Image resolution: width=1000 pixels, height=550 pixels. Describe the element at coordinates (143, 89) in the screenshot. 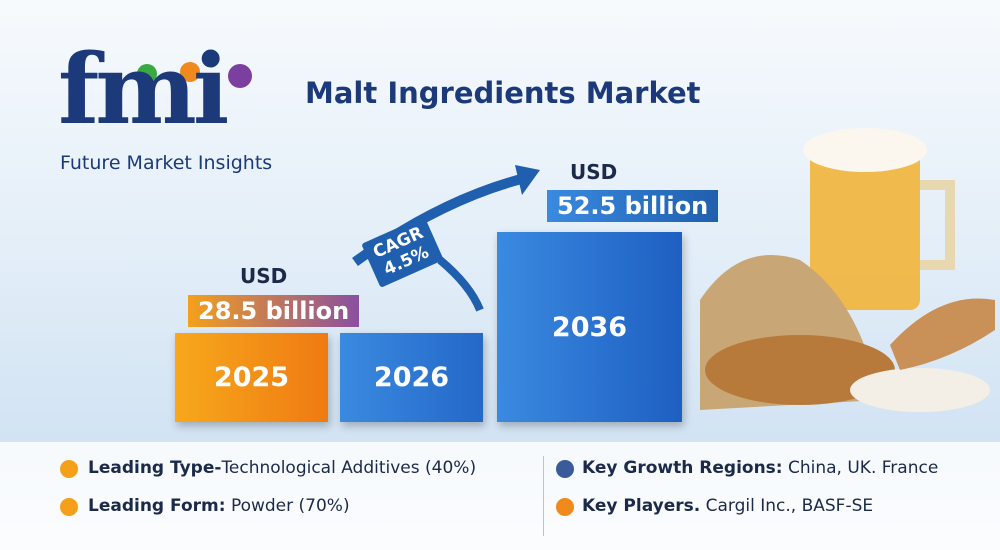

I see `logo: fmi` at that location.